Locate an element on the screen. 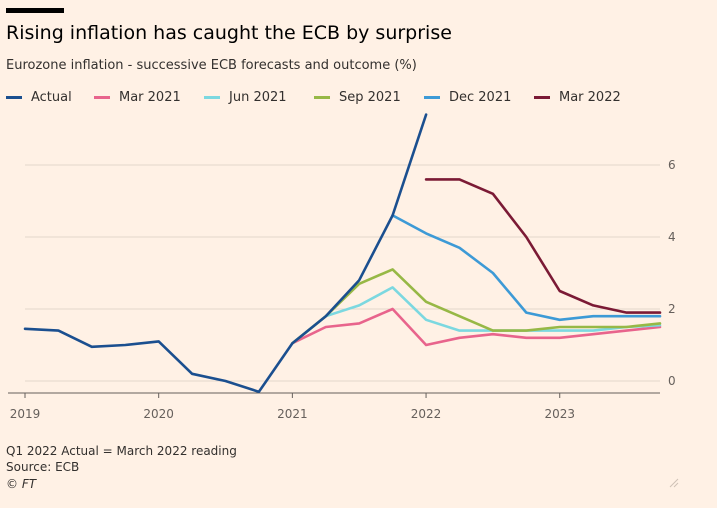 This screenshot has height=508, width=717. legend-item-jun-2021: Jun 2021 is located at coordinates (245, 97).